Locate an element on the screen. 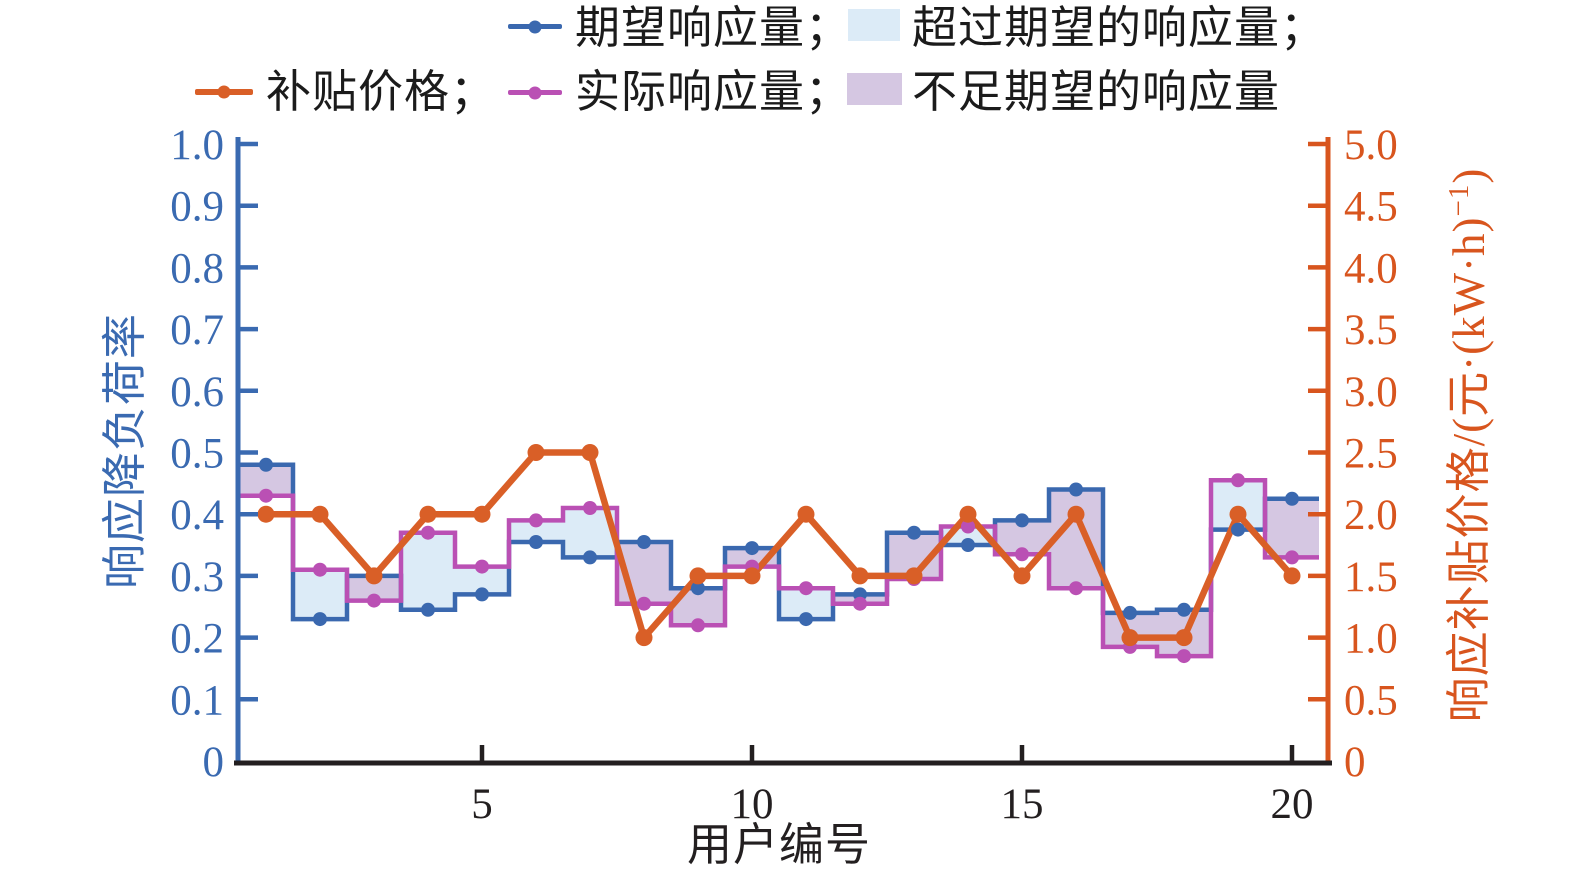 Image resolution: width=1575 pixels, height=883 pixels. left-axis-tick-label: 1.0 is located at coordinates (197, 145).